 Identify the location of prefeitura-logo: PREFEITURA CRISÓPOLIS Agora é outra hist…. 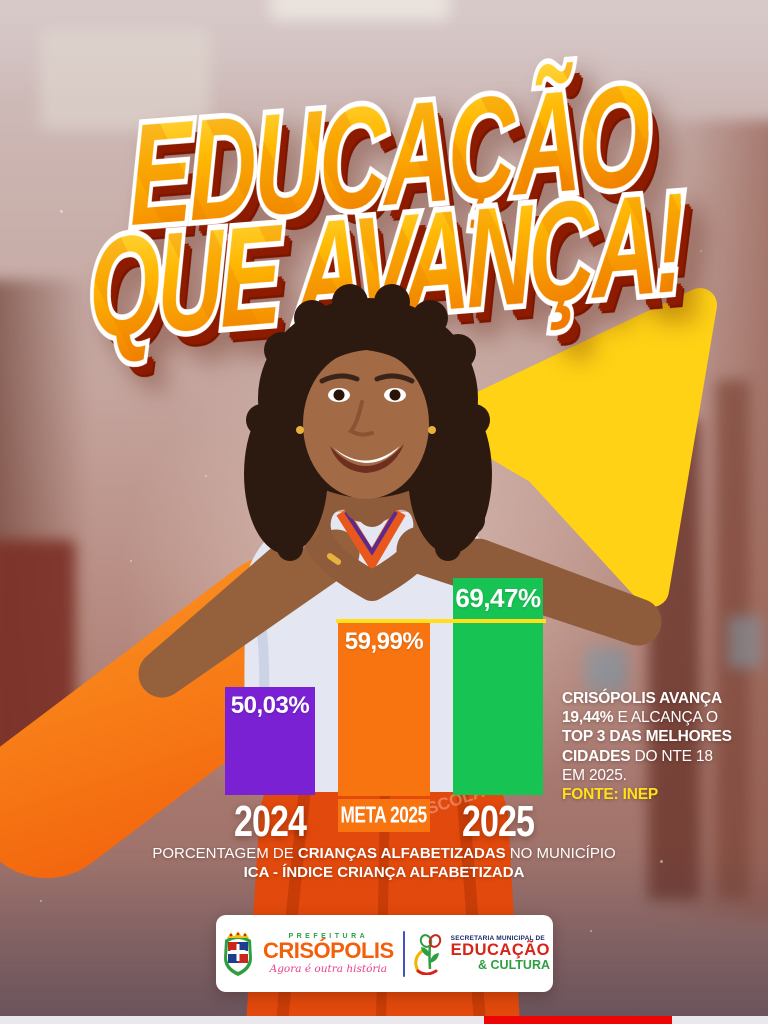
(306, 954).